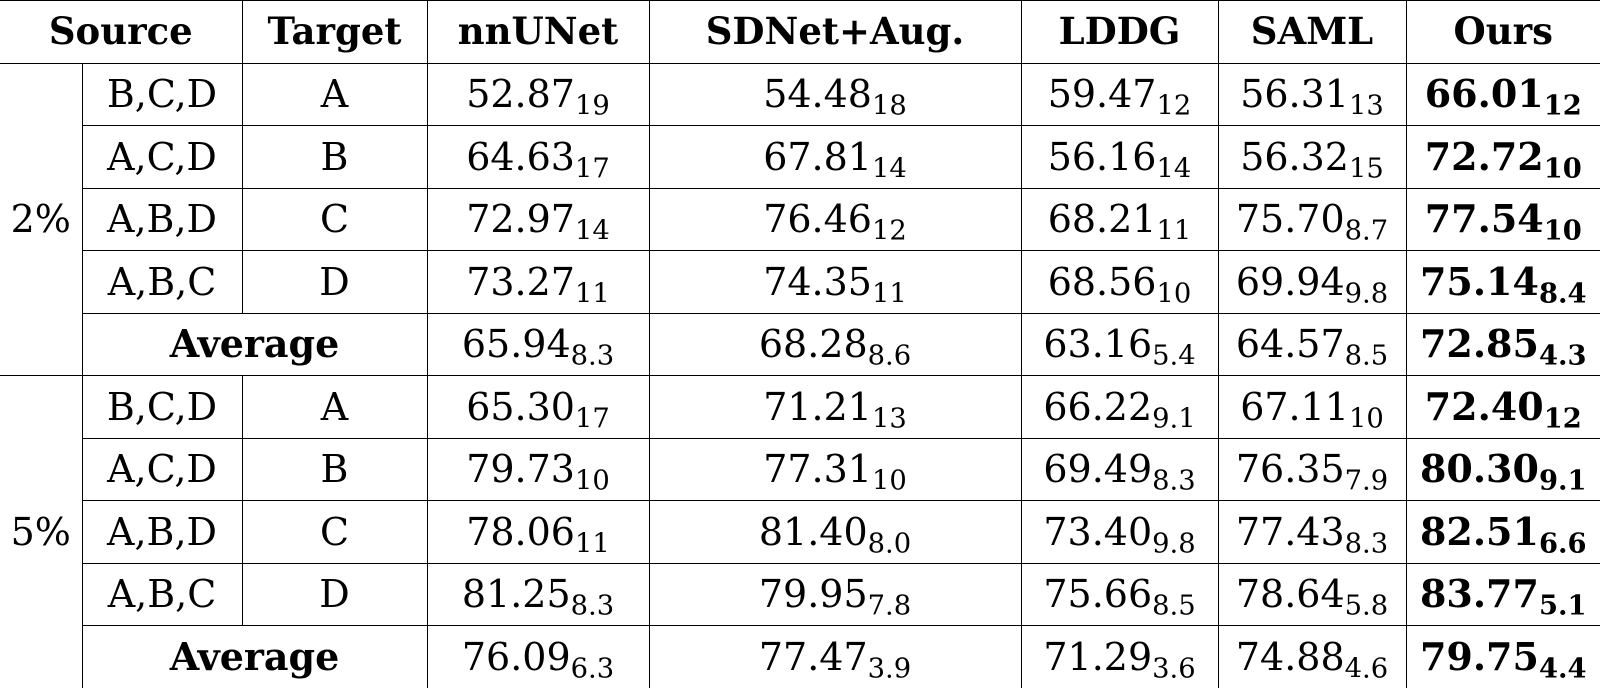  I want to click on value-cell-lddg: 75.668.5, so click(1119, 594).